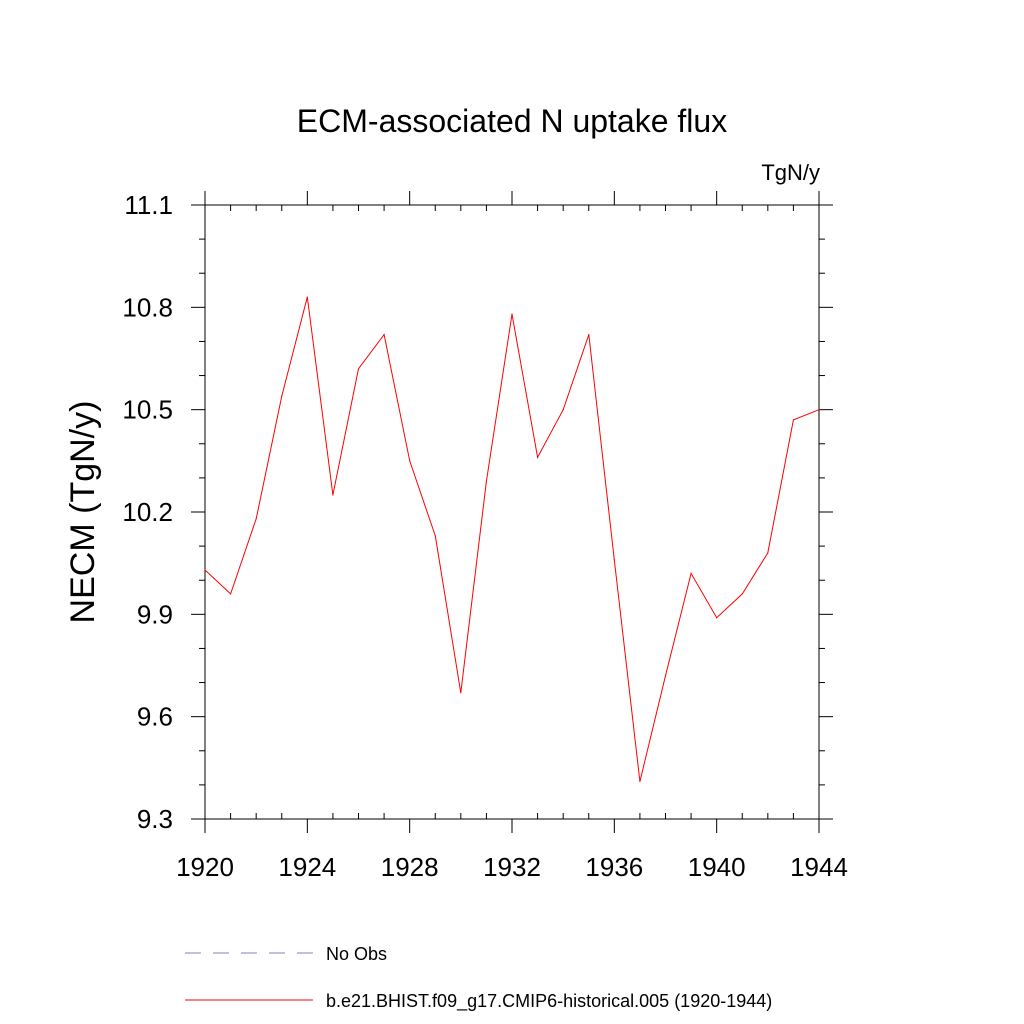 This screenshot has width=1024, height=1024. Describe the element at coordinates (147, 307) in the screenshot. I see `y-tick-label: 10.8` at that location.